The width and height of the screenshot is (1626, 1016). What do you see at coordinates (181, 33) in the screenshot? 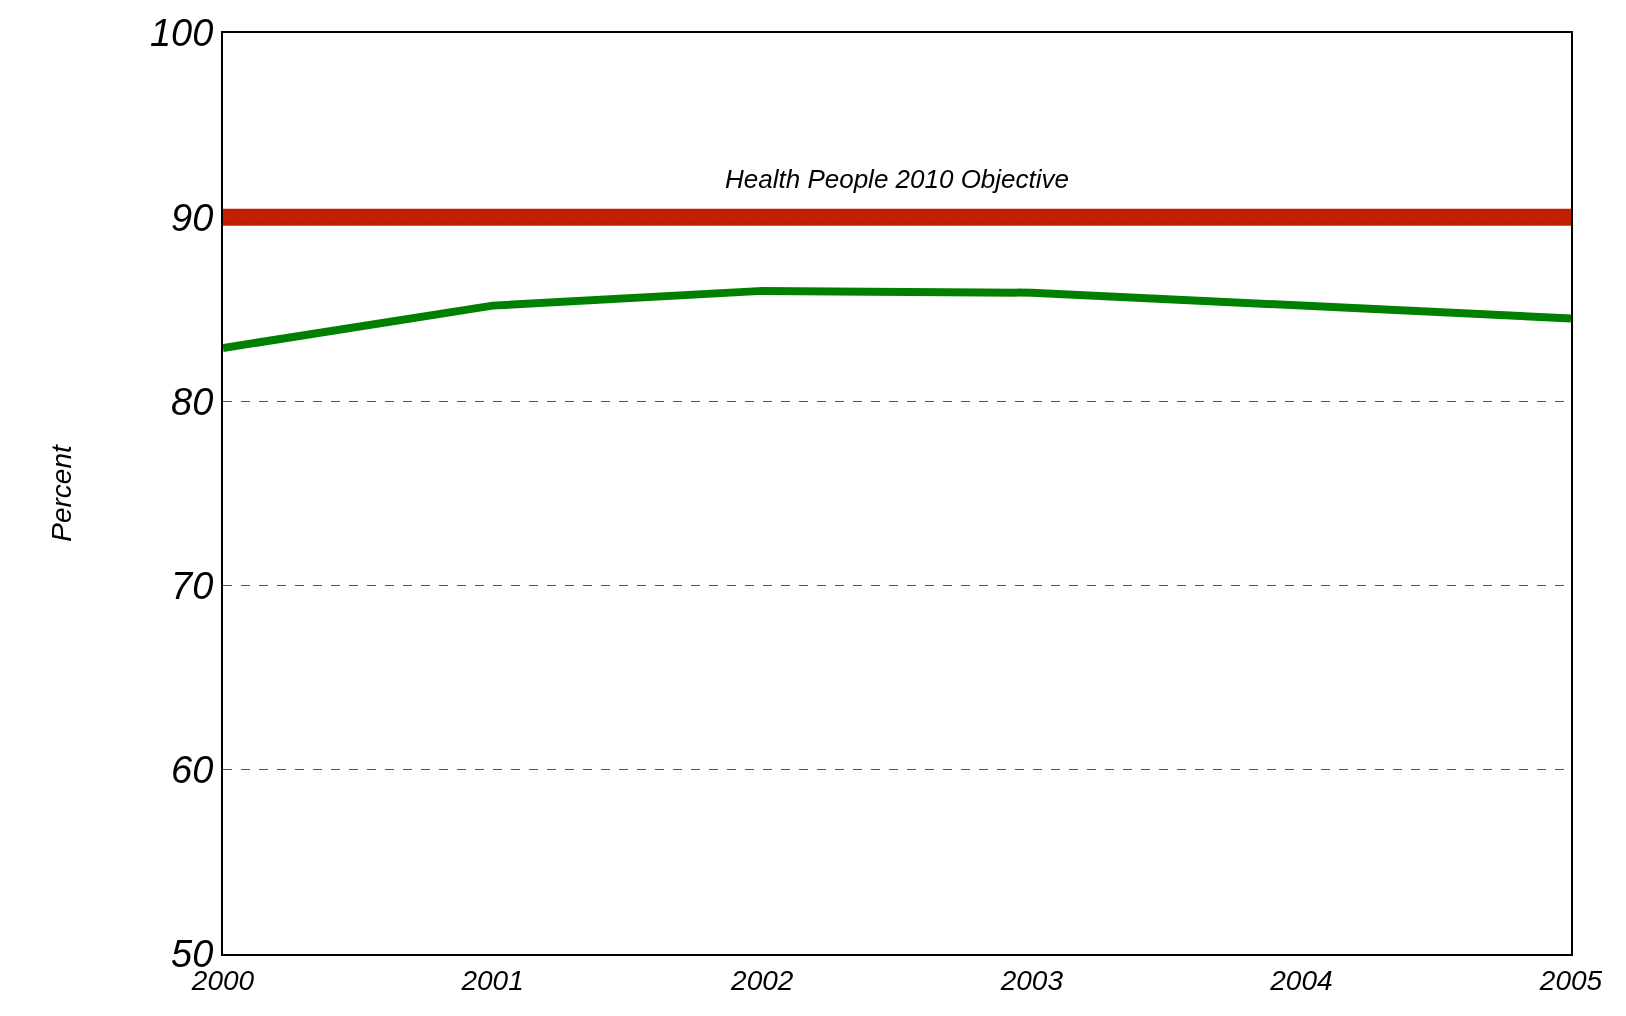
I see `y-tick-label: 100` at bounding box center [181, 33].